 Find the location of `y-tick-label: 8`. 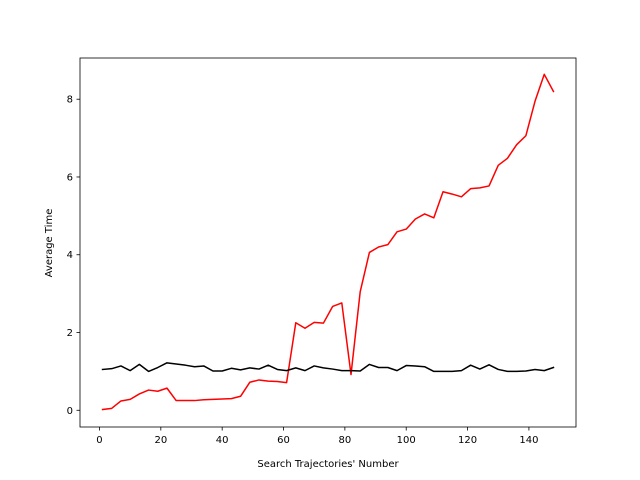

y-tick-label: 8 is located at coordinates (70, 100).